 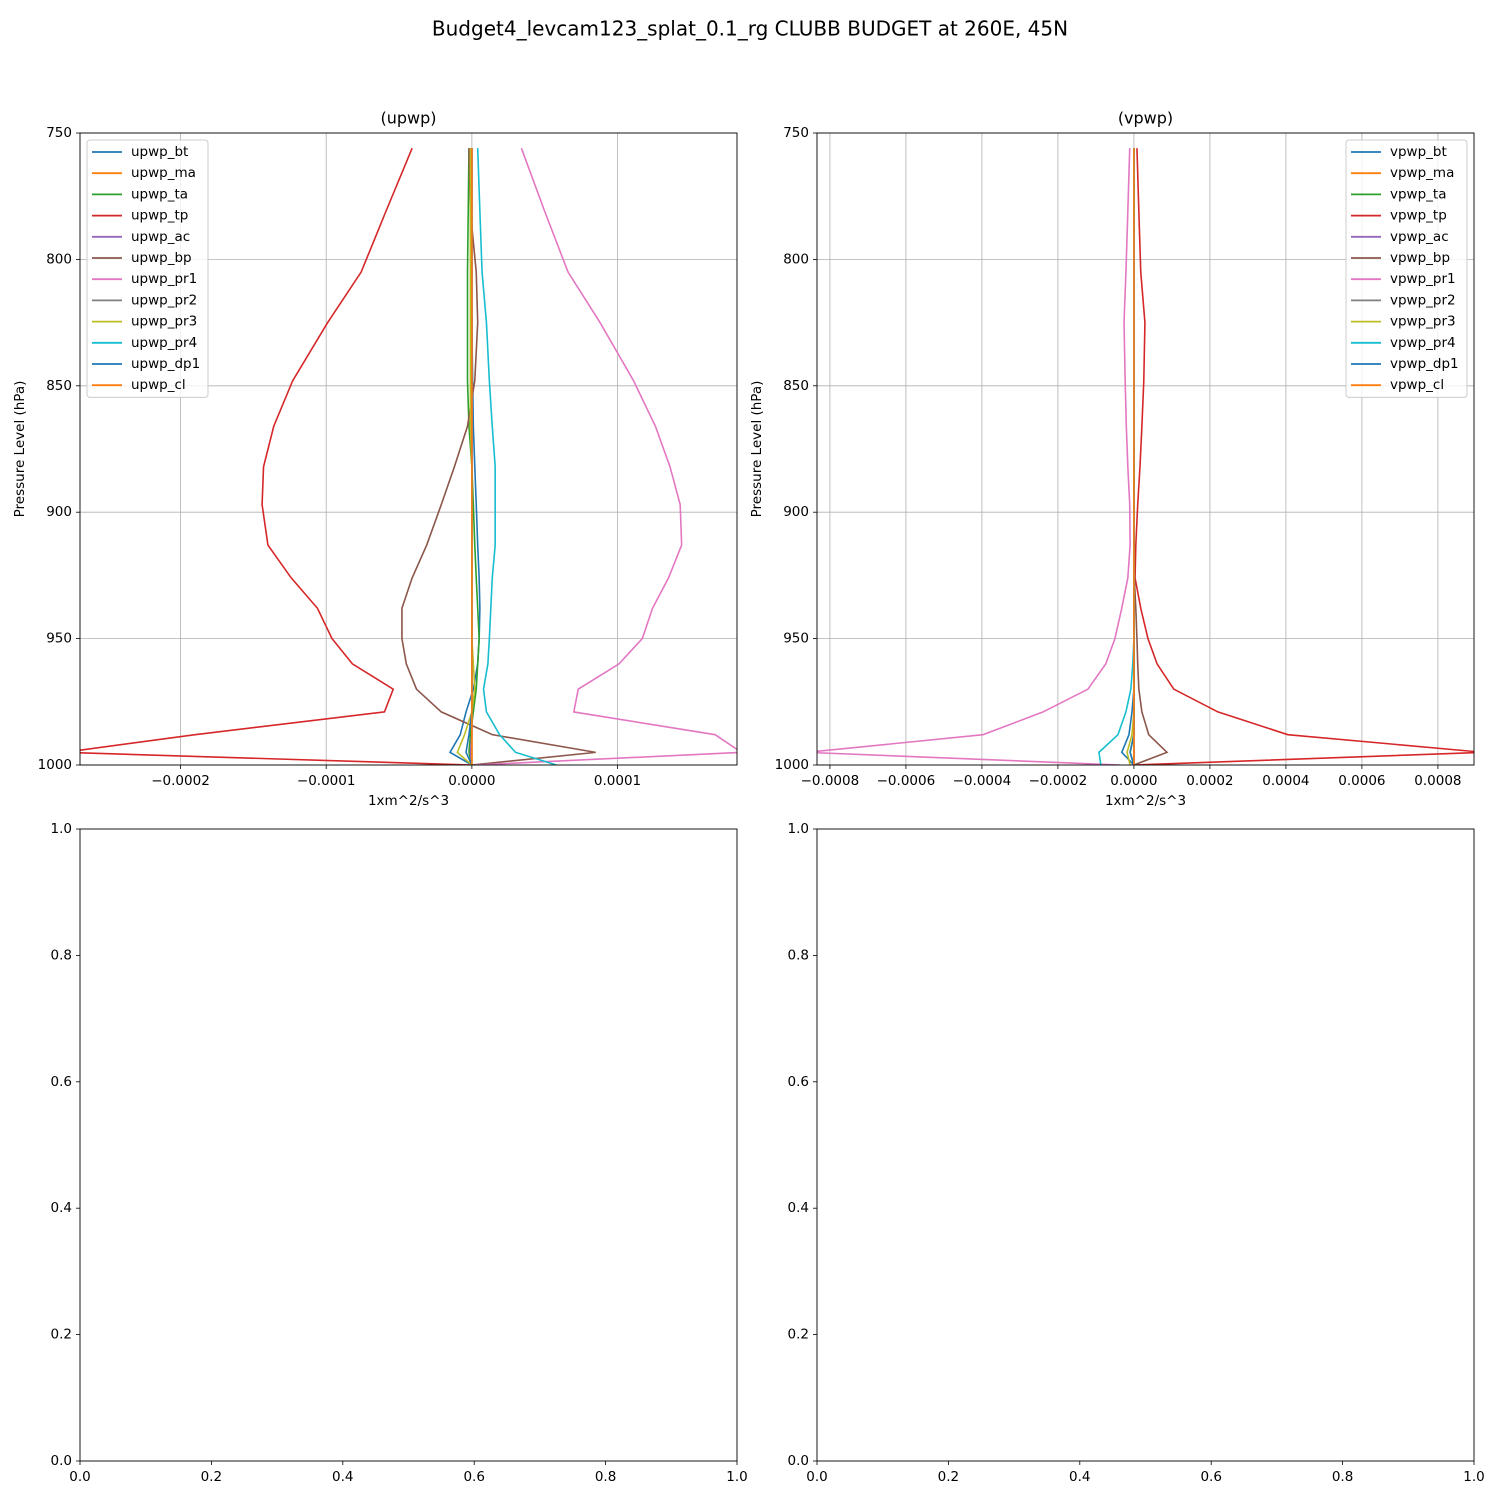 What do you see at coordinates (159, 194) in the screenshot?
I see `legend-label: upwp_ta` at bounding box center [159, 194].